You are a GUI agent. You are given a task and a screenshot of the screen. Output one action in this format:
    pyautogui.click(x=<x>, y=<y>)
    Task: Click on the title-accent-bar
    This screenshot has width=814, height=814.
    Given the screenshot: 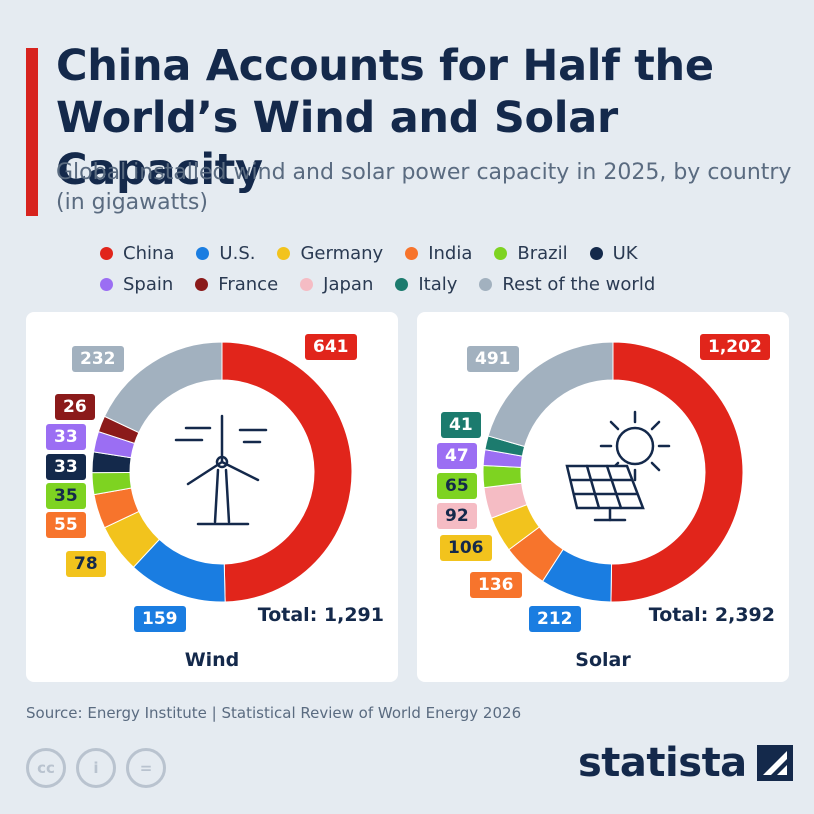 What is the action you would take?
    pyautogui.click(x=32, y=132)
    